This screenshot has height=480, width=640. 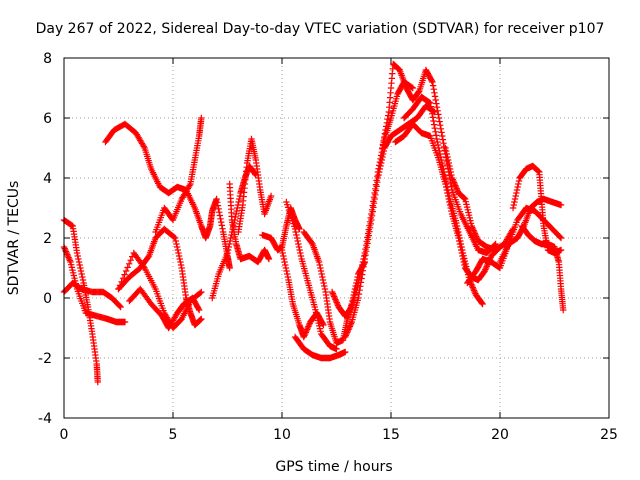 I want to click on y-tick-label: 4, so click(x=47, y=179).